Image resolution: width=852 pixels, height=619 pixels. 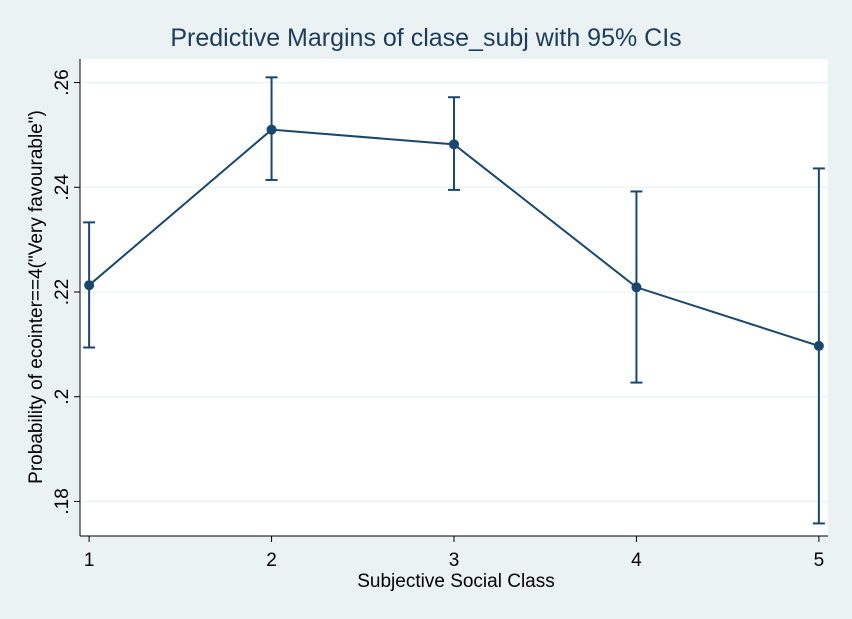 What do you see at coordinates (62, 397) in the screenshot?
I see `y-tick-label: .2` at bounding box center [62, 397].